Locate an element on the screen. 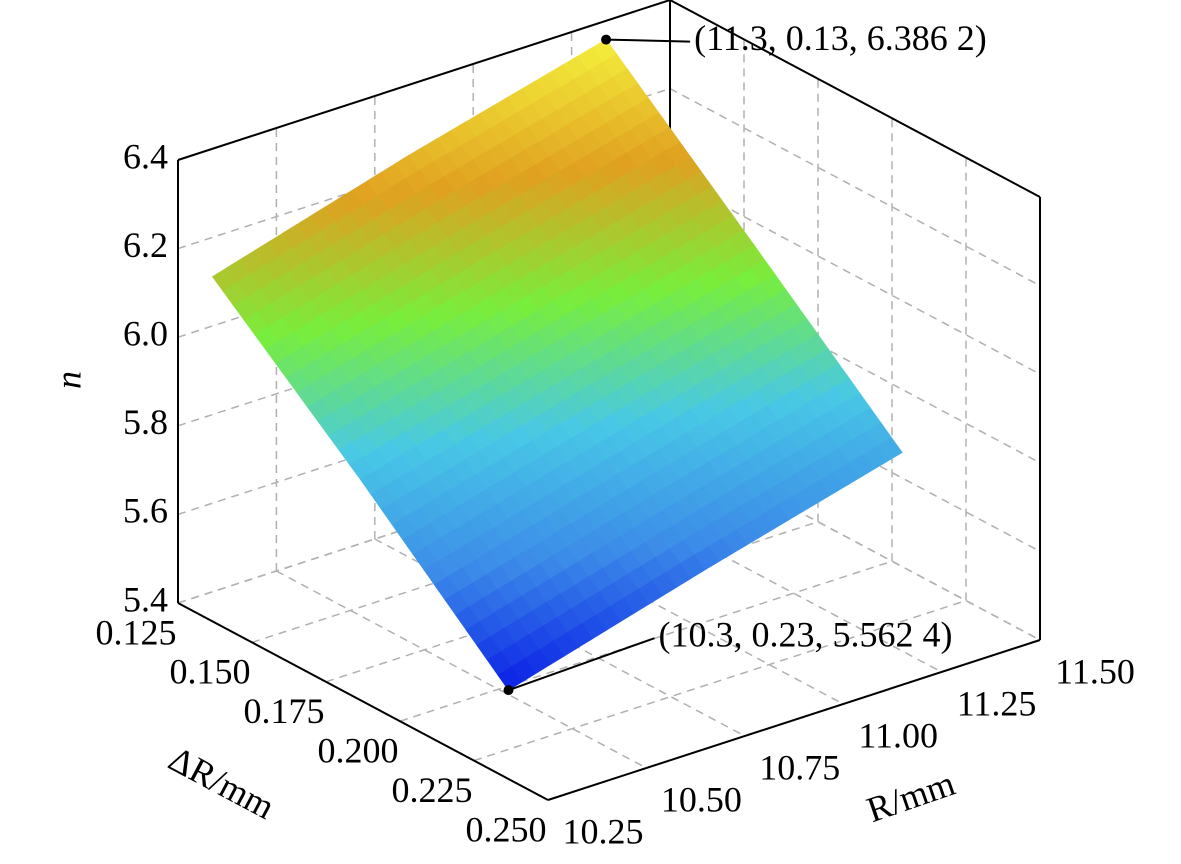 The image size is (1181, 864). z-tick-label: 5.8 is located at coordinates (145, 422).